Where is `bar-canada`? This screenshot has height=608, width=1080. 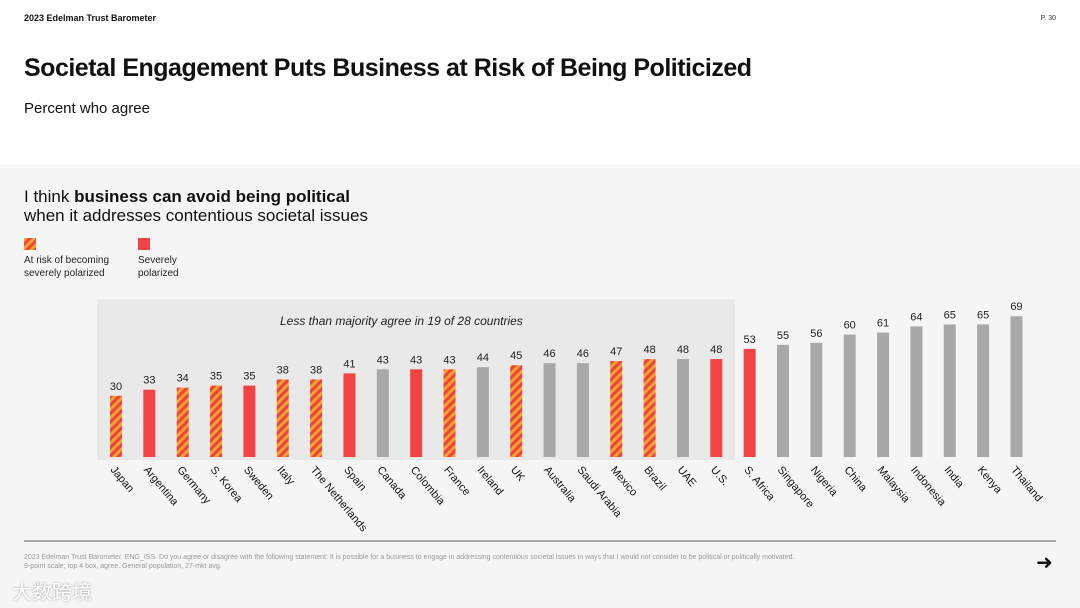 bar-canada is located at coordinates (382, 413).